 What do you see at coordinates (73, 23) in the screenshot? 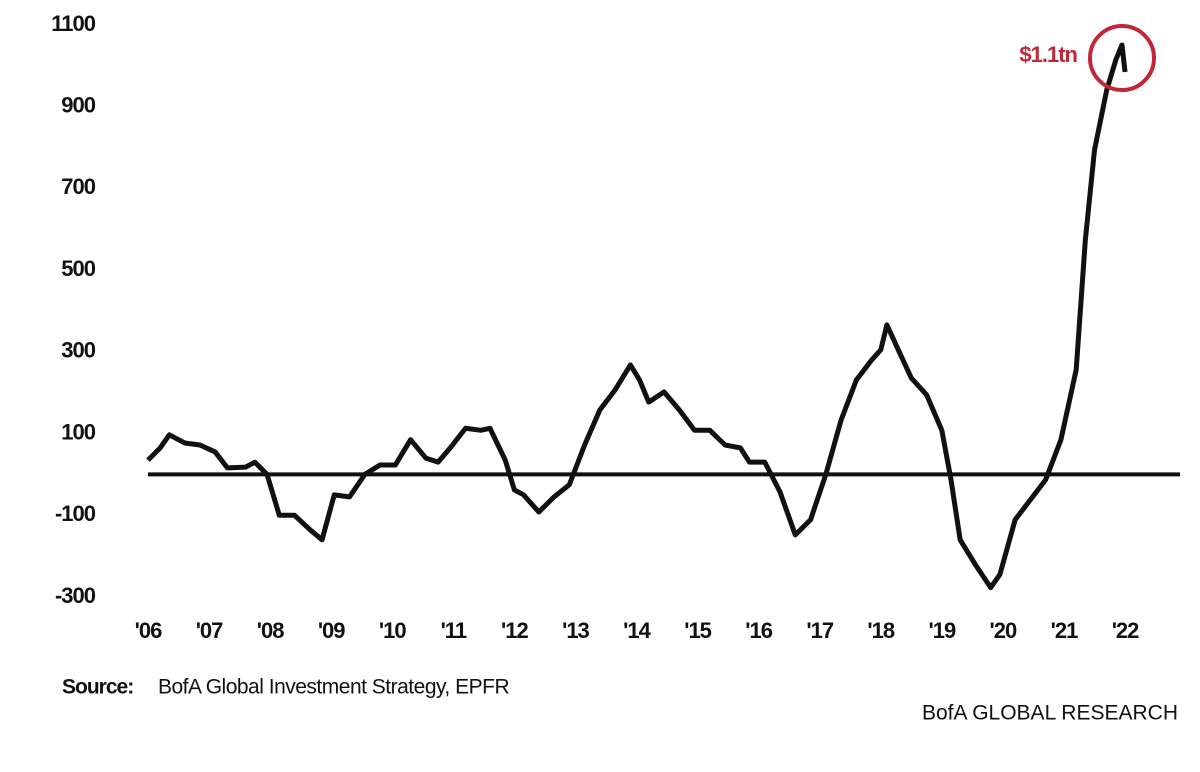
I see `y-tick-label: 1100` at bounding box center [73, 23].